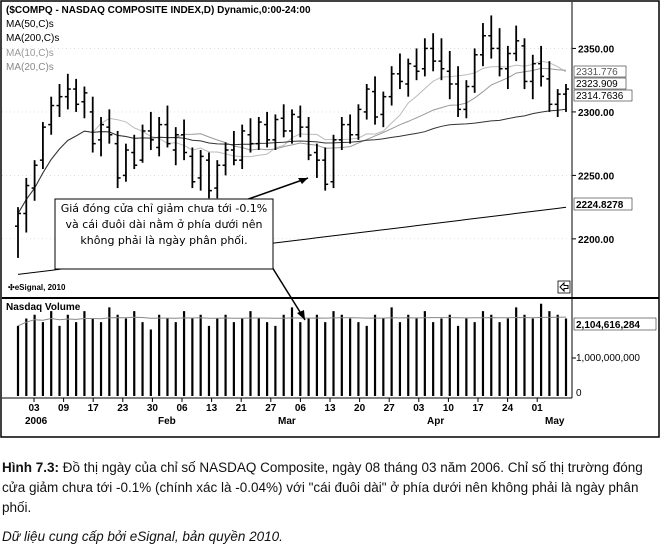  Describe the element at coordinates (579, 393) in the screenshot. I see `volume-zero-tick: 0` at that location.